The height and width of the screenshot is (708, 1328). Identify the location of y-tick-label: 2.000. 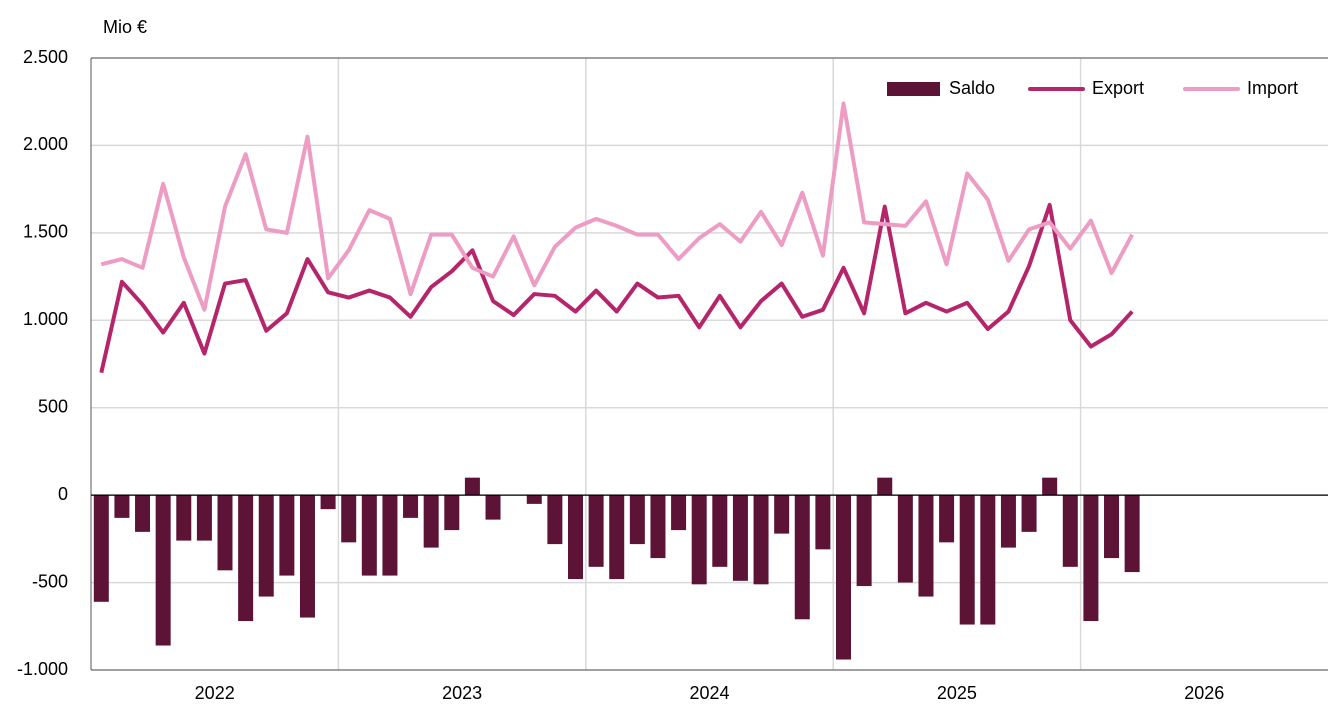
(45, 144).